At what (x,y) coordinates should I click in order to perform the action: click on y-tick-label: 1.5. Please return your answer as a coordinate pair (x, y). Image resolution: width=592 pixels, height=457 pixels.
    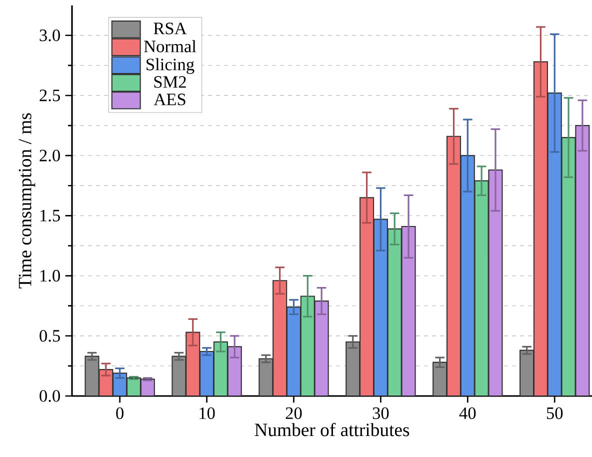
    Looking at the image, I should click on (50, 216).